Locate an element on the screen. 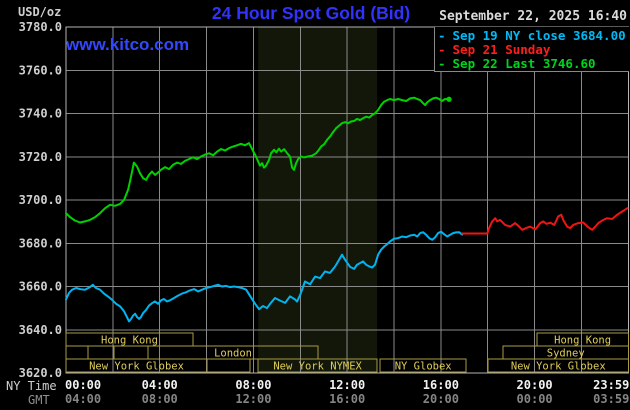  session-box-ny-globex is located at coordinates (423, 365).